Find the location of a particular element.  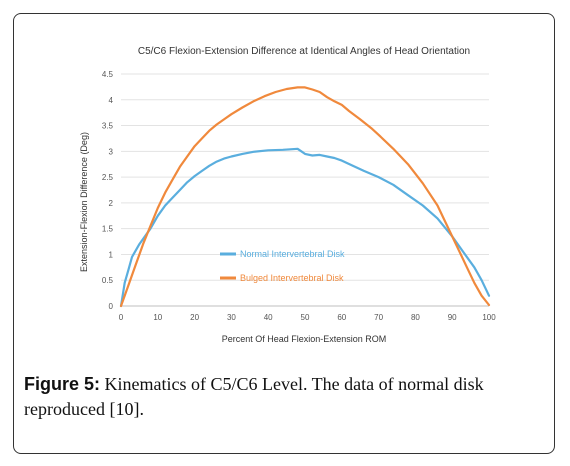

y-tick-label: 0.5 is located at coordinates (108, 280).